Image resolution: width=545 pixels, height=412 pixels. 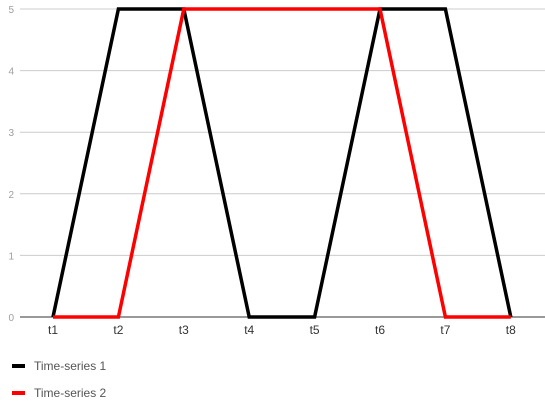 What do you see at coordinates (118, 330) in the screenshot?
I see `x-tick-label-t2: t2` at bounding box center [118, 330].